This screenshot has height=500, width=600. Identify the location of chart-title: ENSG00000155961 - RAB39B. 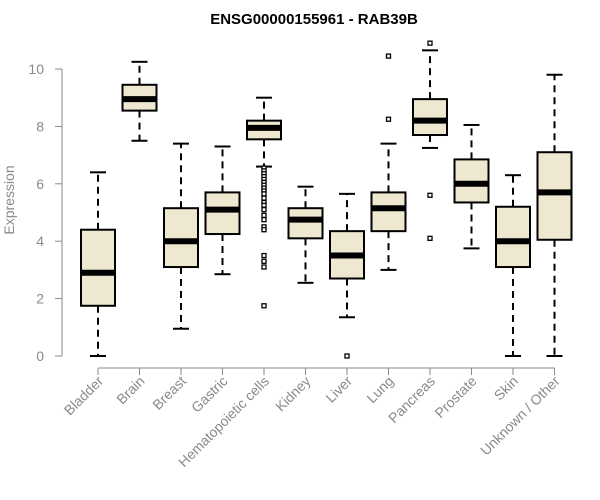
(314, 19).